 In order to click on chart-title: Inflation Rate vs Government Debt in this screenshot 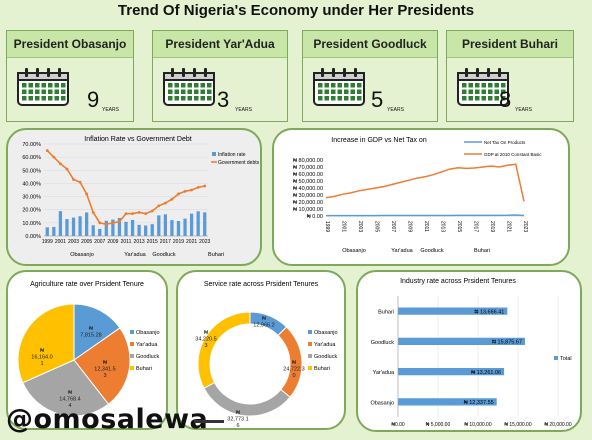, I will do `click(137, 139)`.